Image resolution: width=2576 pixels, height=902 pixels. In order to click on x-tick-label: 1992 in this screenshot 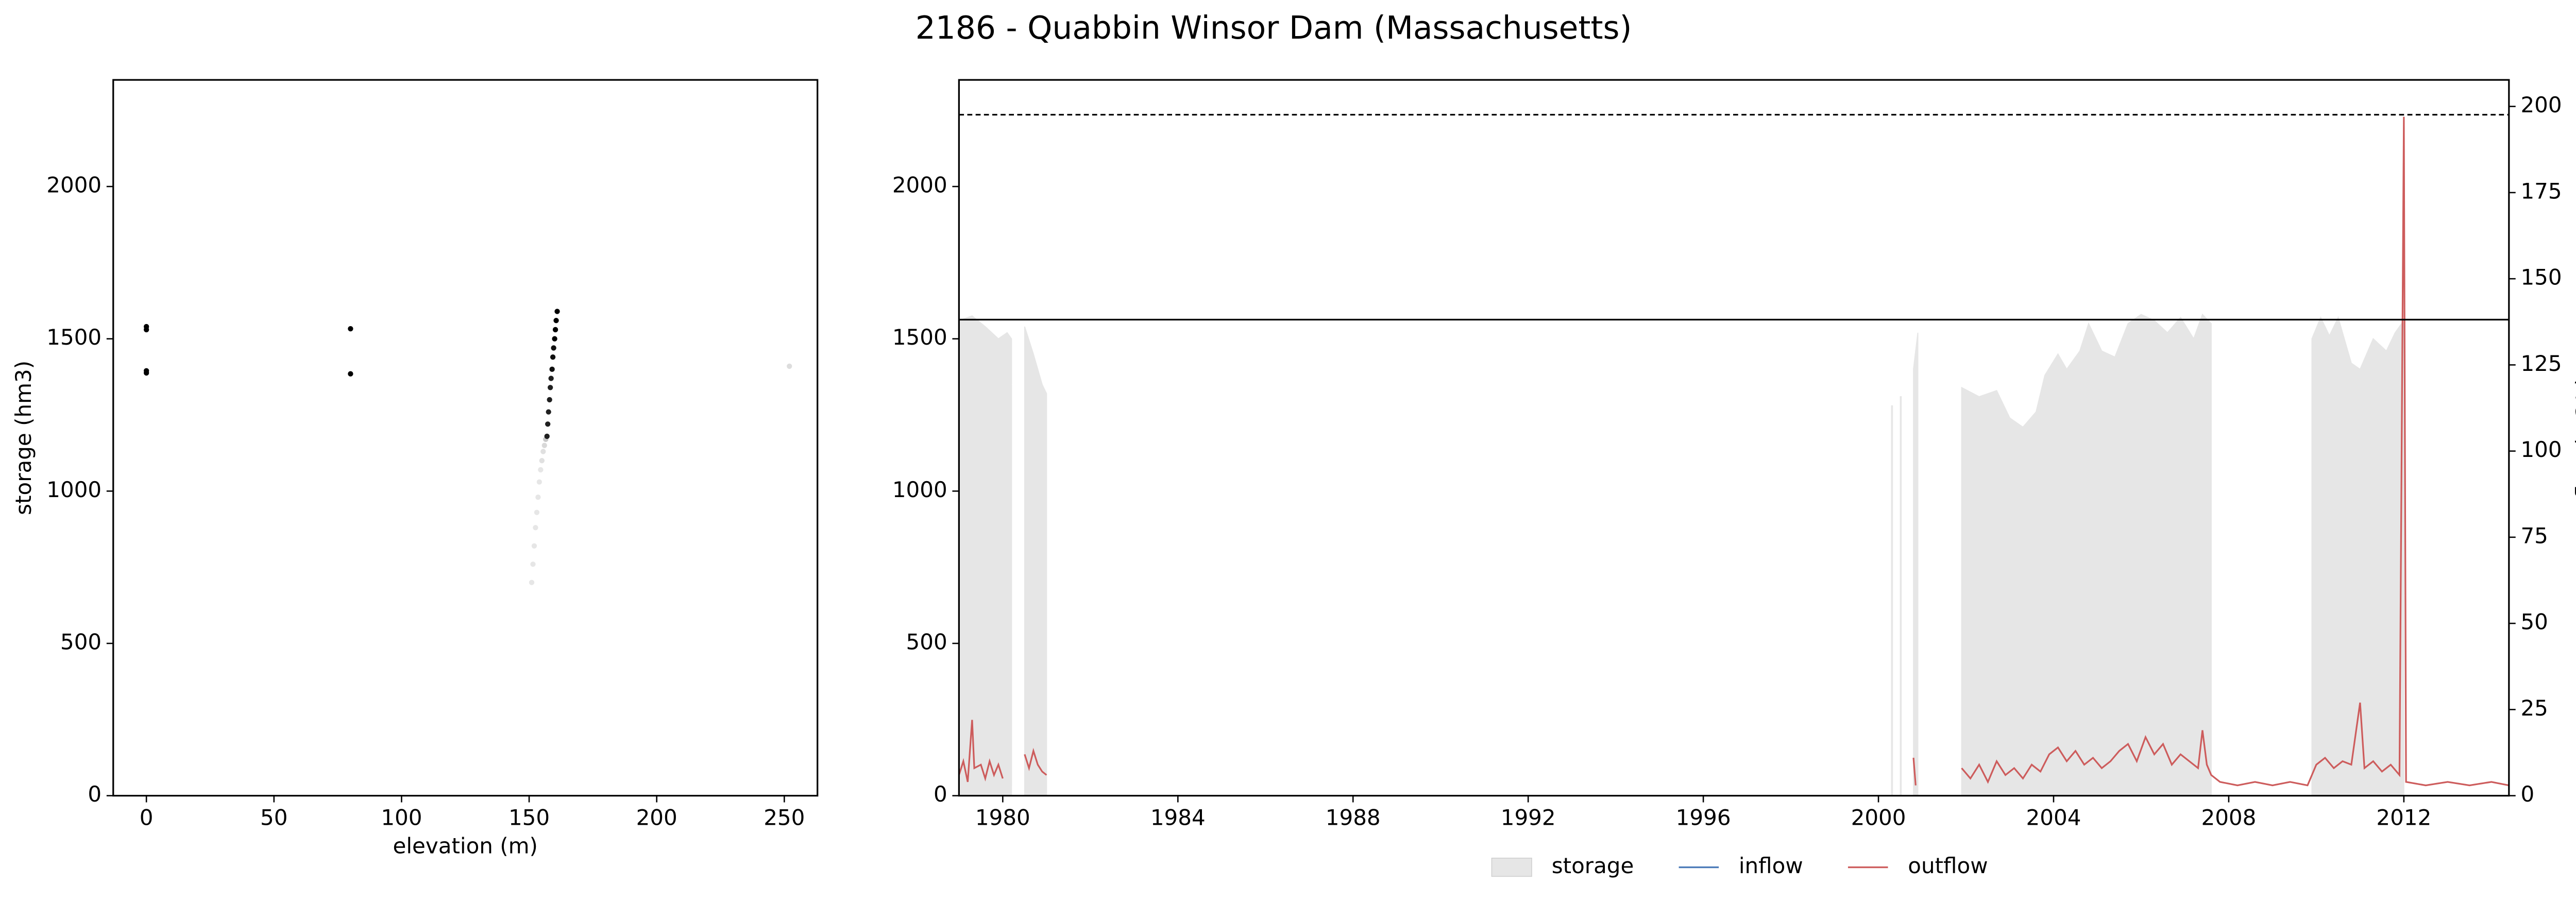, I will do `click(1528, 818)`.